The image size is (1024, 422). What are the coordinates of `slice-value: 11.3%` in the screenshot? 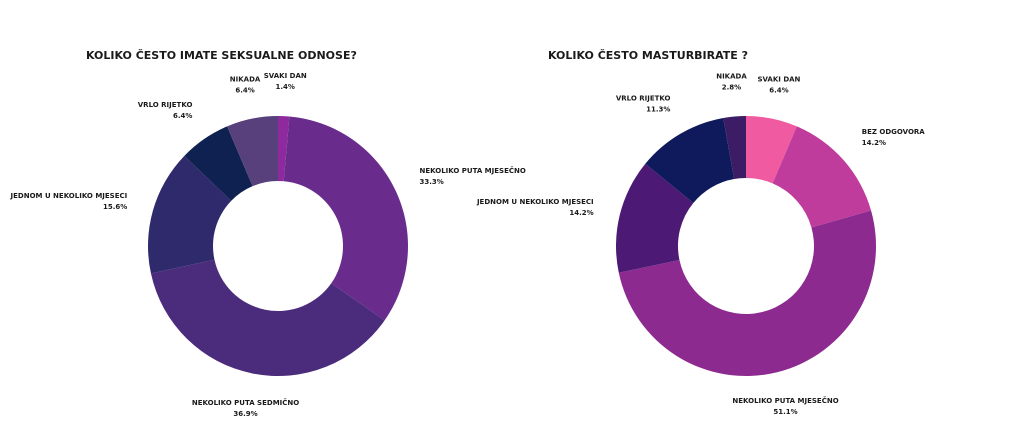 It's located at (658, 110).